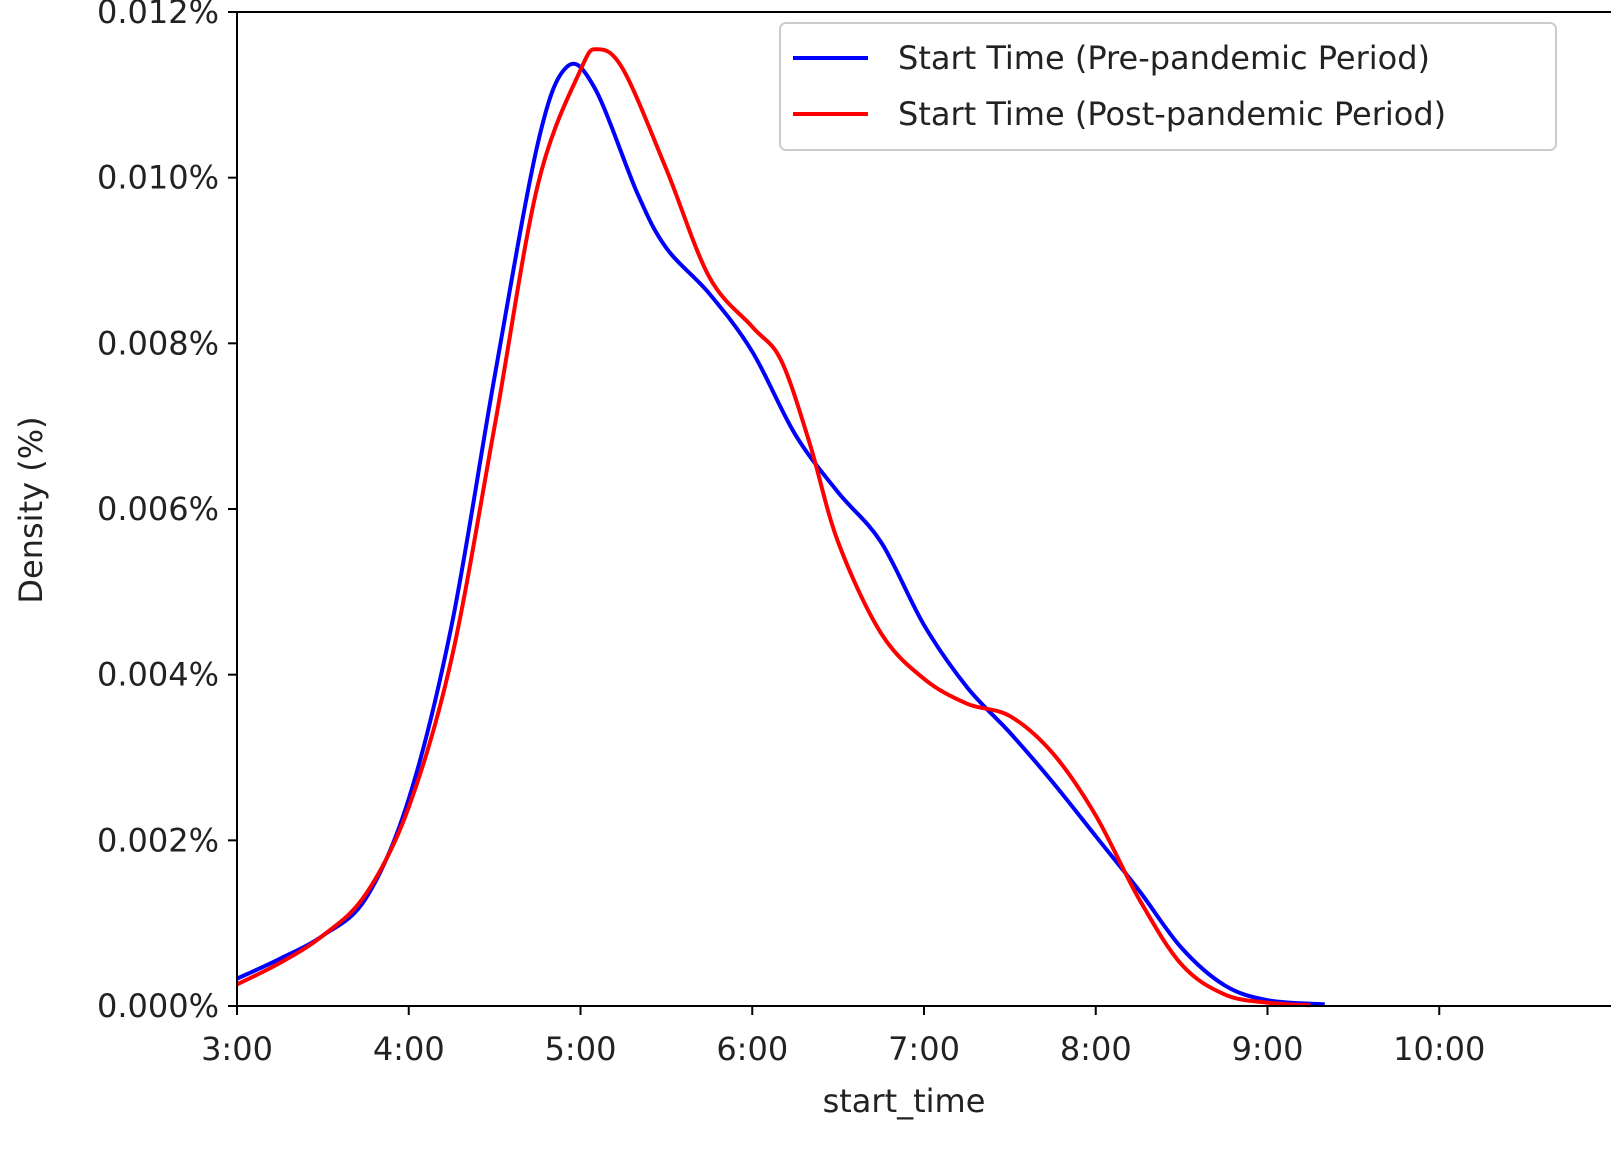 Image resolution: width=1613 pixels, height=1153 pixels. I want to click on y-tick-label: 0.002%, so click(158, 840).